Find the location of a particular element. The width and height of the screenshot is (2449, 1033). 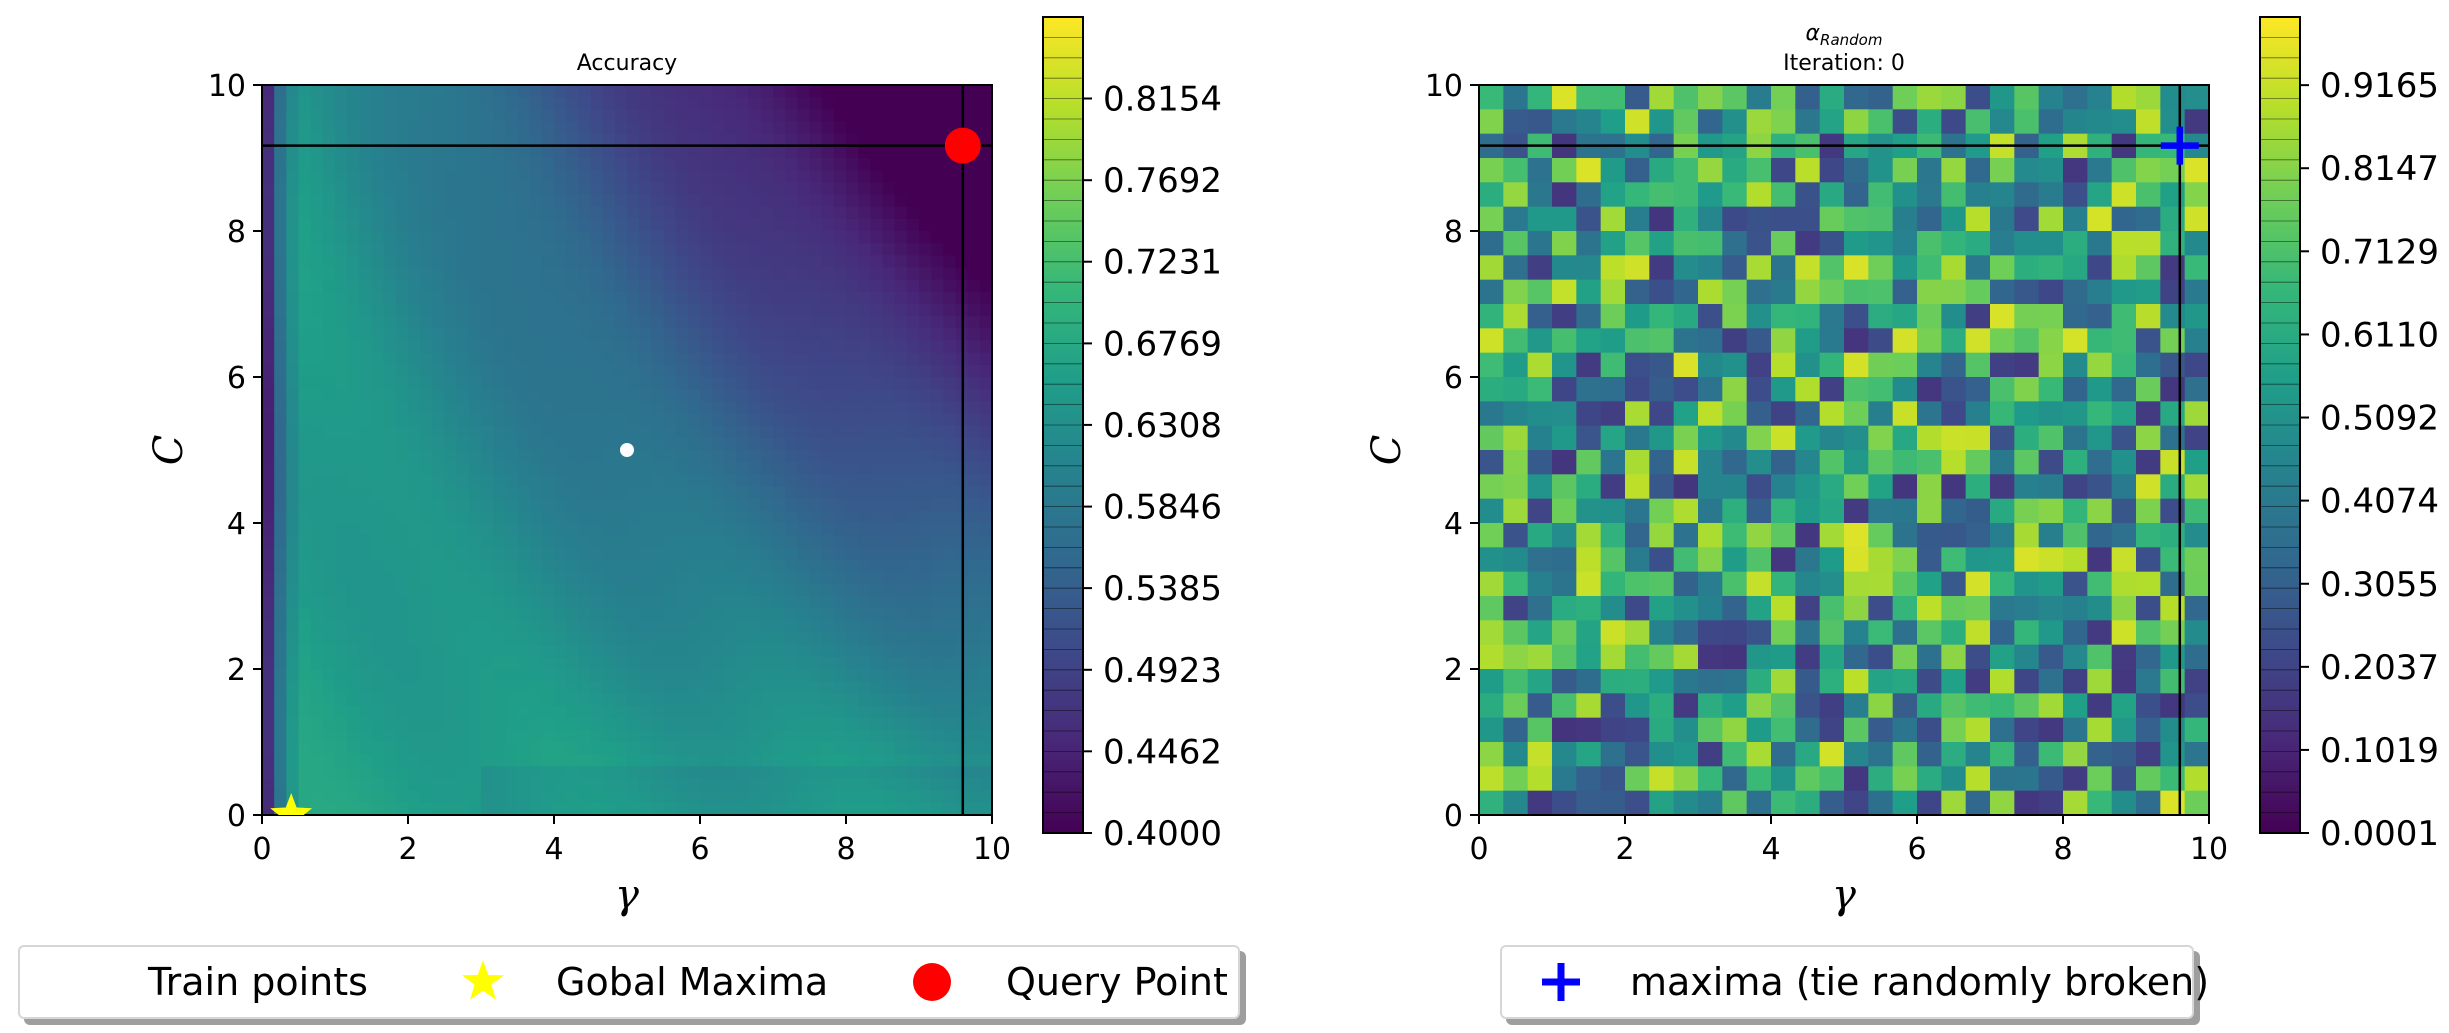

colorbar-tick-label: 0.6110 is located at coordinates (2379, 335).